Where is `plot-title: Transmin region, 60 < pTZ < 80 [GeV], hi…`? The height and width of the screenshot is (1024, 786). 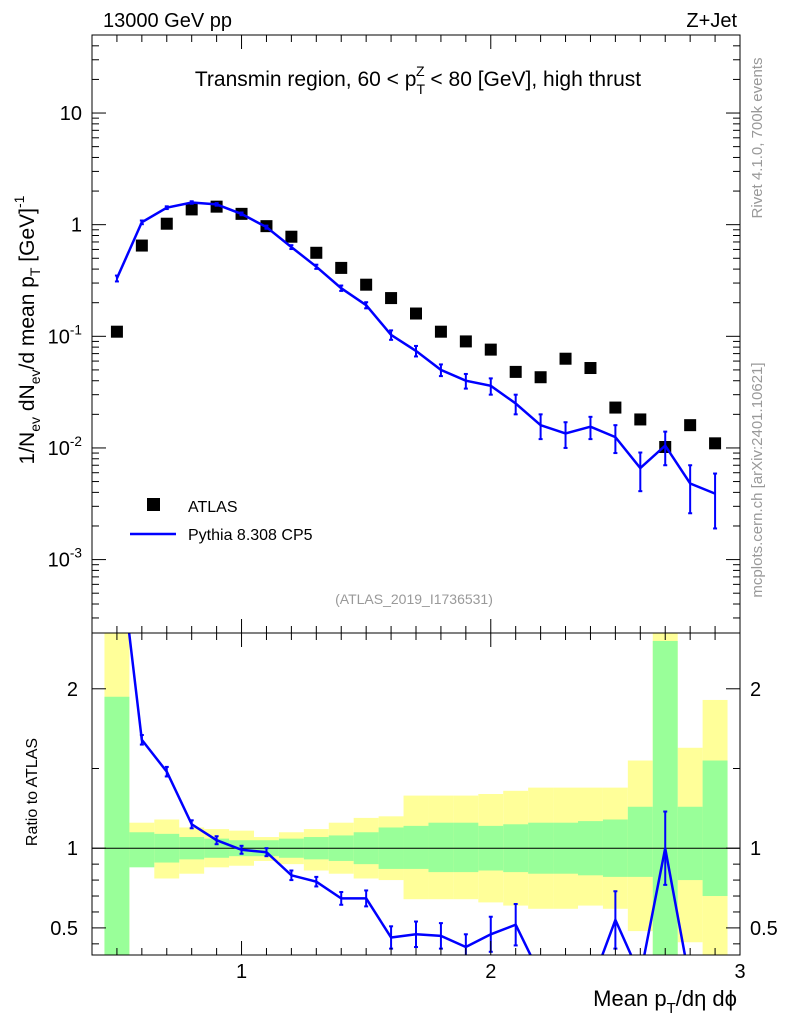 plot-title: Transmin region, 60 < pTZ < 80 [GeV], hi… is located at coordinates (418, 80).